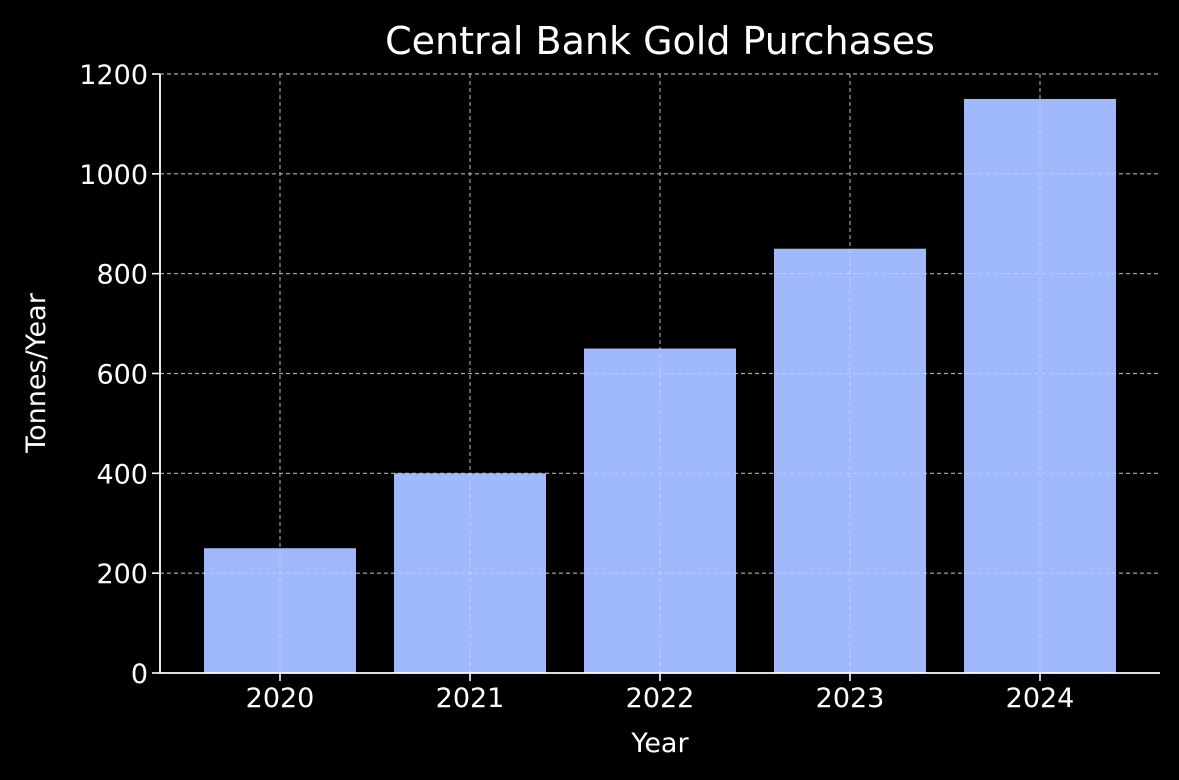  Describe the element at coordinates (122, 375) in the screenshot. I see `y-tick-label: 600` at that location.